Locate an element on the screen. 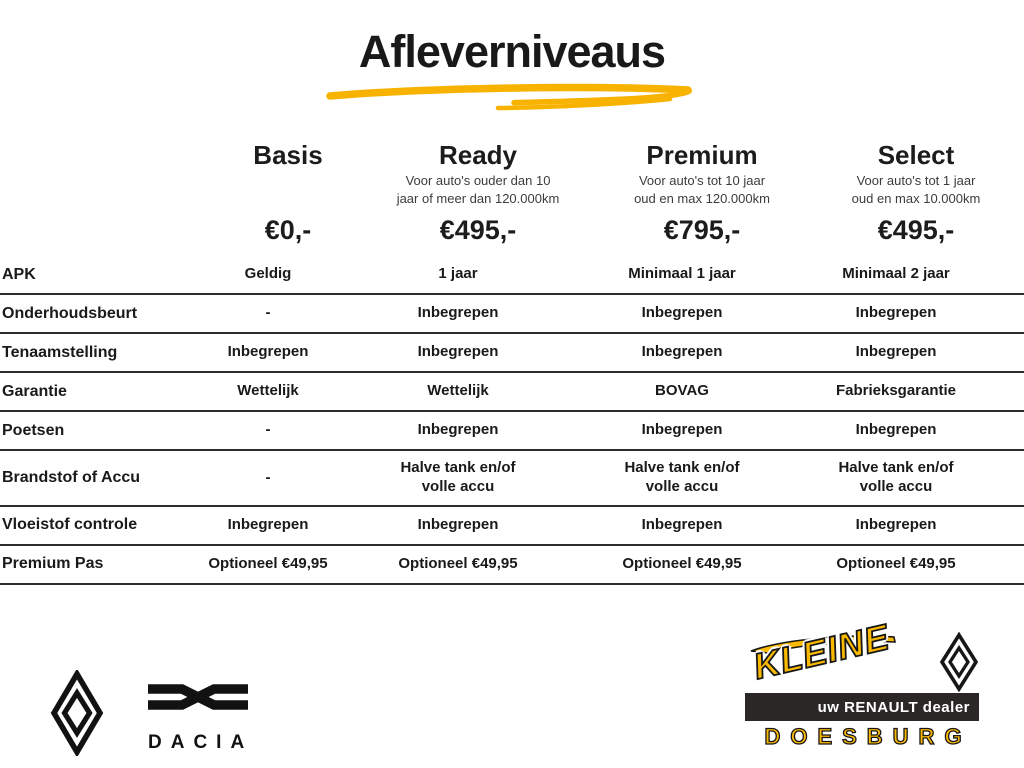 The width and height of the screenshot is (1024, 768). row-value: 1 jaar is located at coordinates (458, 274).